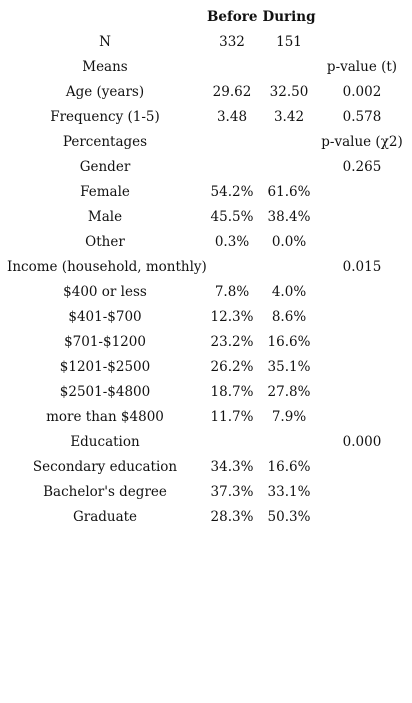 This screenshot has height=703, width=412. I want to click on row-during-value: 35.1%, so click(289, 367).